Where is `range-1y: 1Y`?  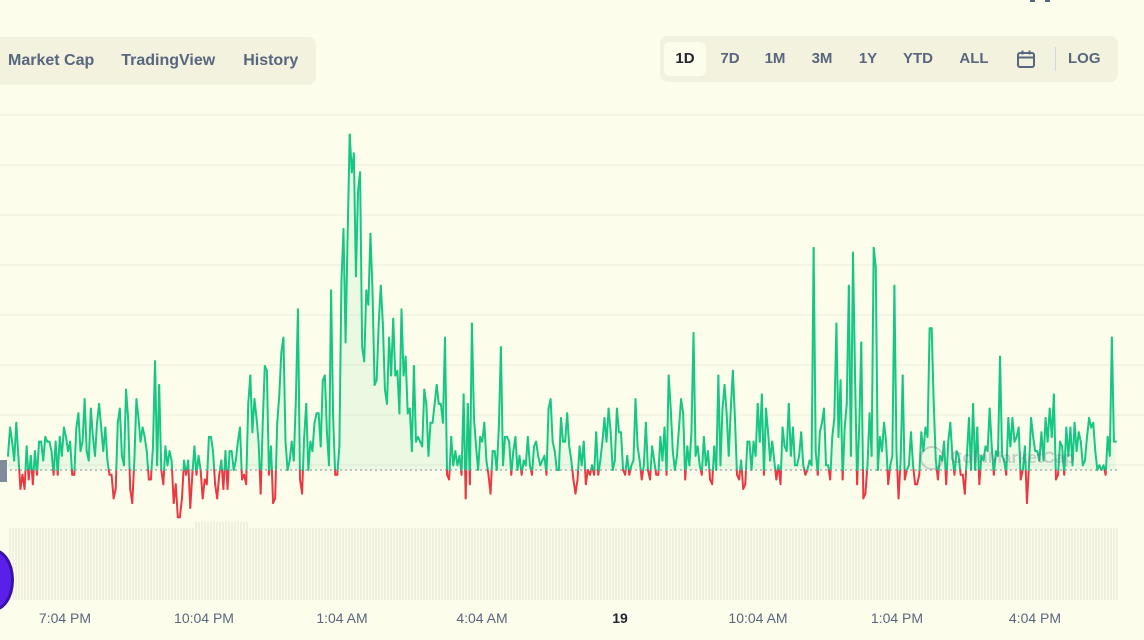
range-1y: 1Y is located at coordinates (868, 58).